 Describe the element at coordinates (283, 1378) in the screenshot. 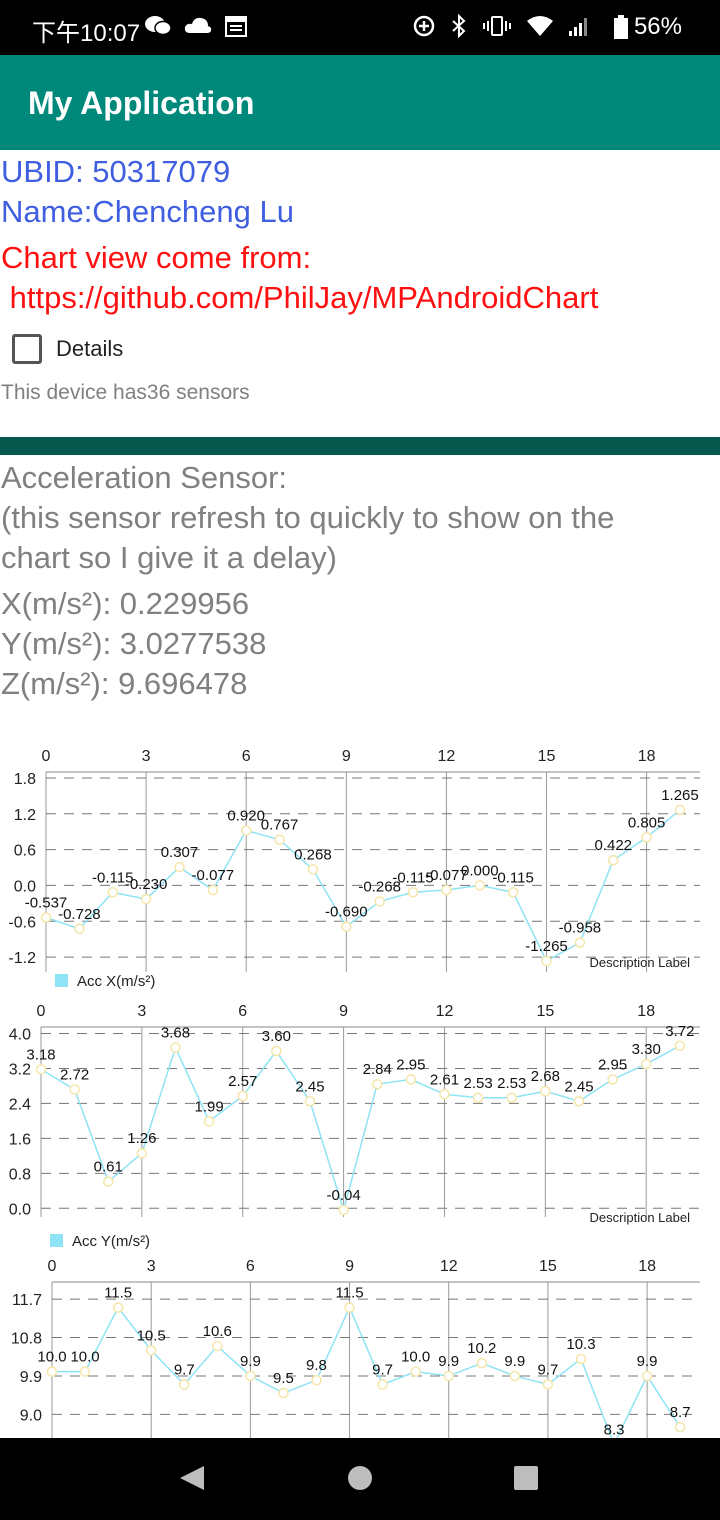

I see `data-label: 9.5` at that location.